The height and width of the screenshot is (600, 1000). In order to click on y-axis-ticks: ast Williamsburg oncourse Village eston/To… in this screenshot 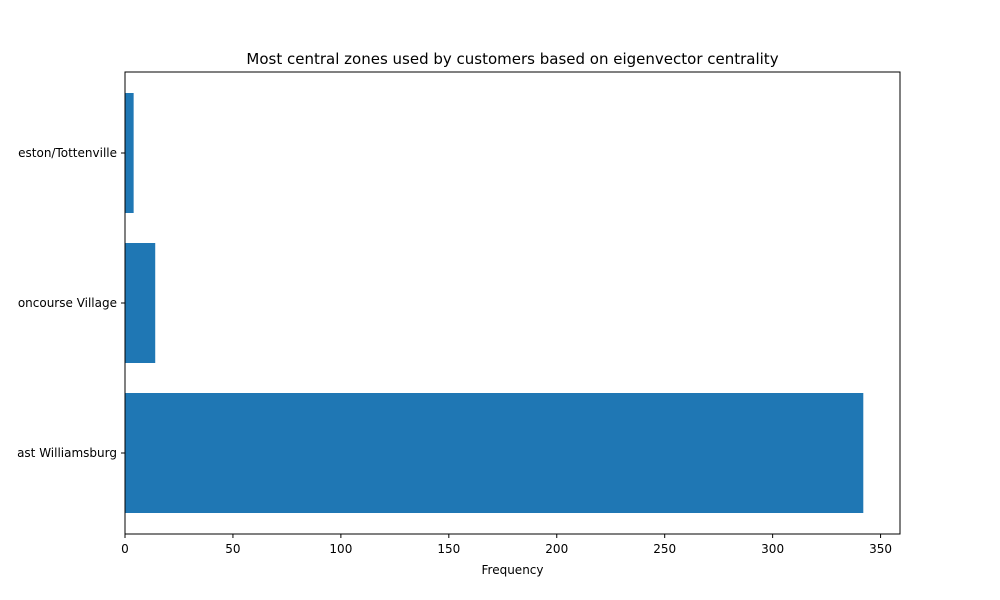, I will do `click(71, 303)`.